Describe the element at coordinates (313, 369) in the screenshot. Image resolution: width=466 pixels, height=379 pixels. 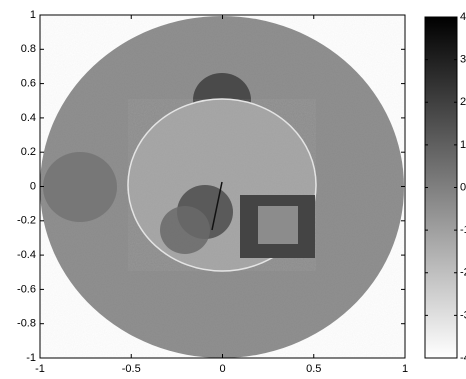
I see `x-tick-label: 0.5` at that location.